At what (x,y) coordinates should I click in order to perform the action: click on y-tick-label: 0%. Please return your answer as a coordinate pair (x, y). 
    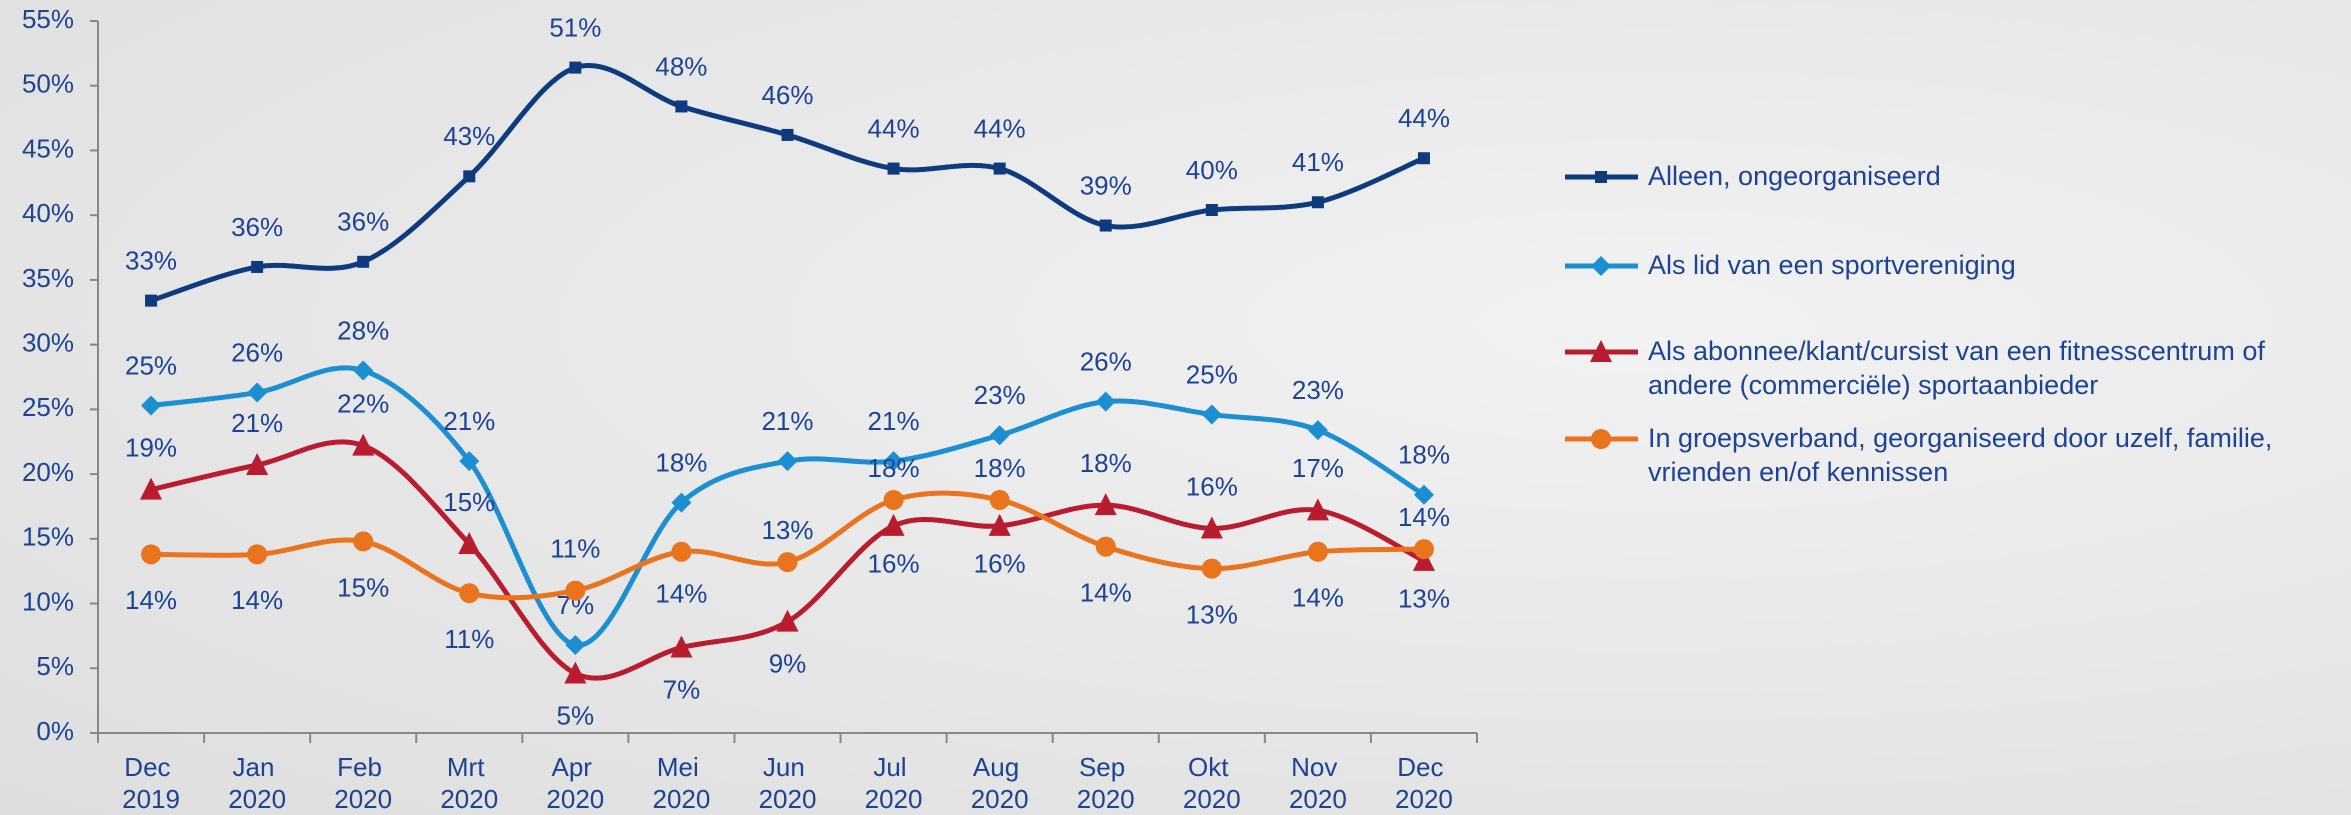
    Looking at the image, I should click on (55, 731).